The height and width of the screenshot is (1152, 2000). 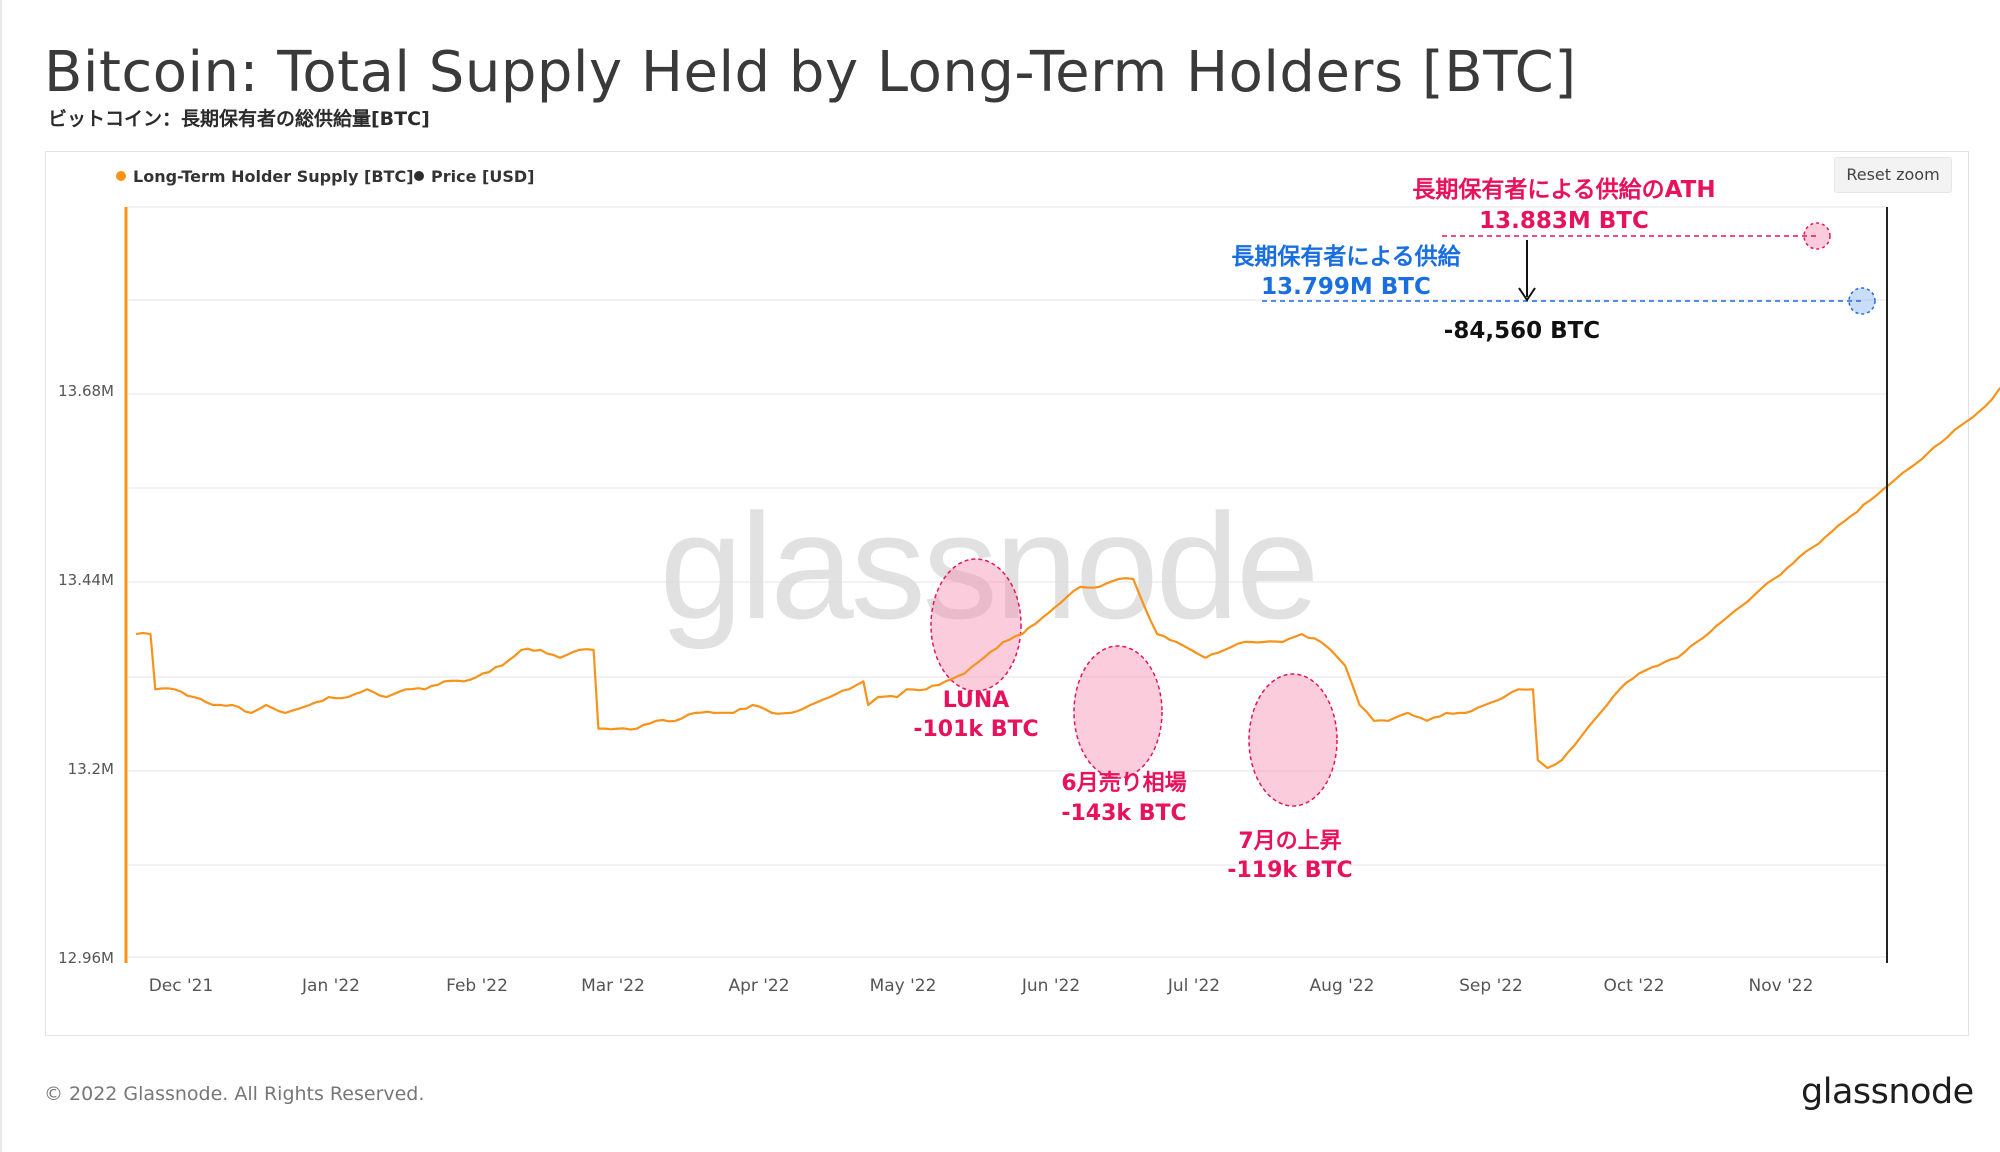 What do you see at coordinates (1346, 287) in the screenshot?
I see `current-value: 13.799M BTC` at bounding box center [1346, 287].